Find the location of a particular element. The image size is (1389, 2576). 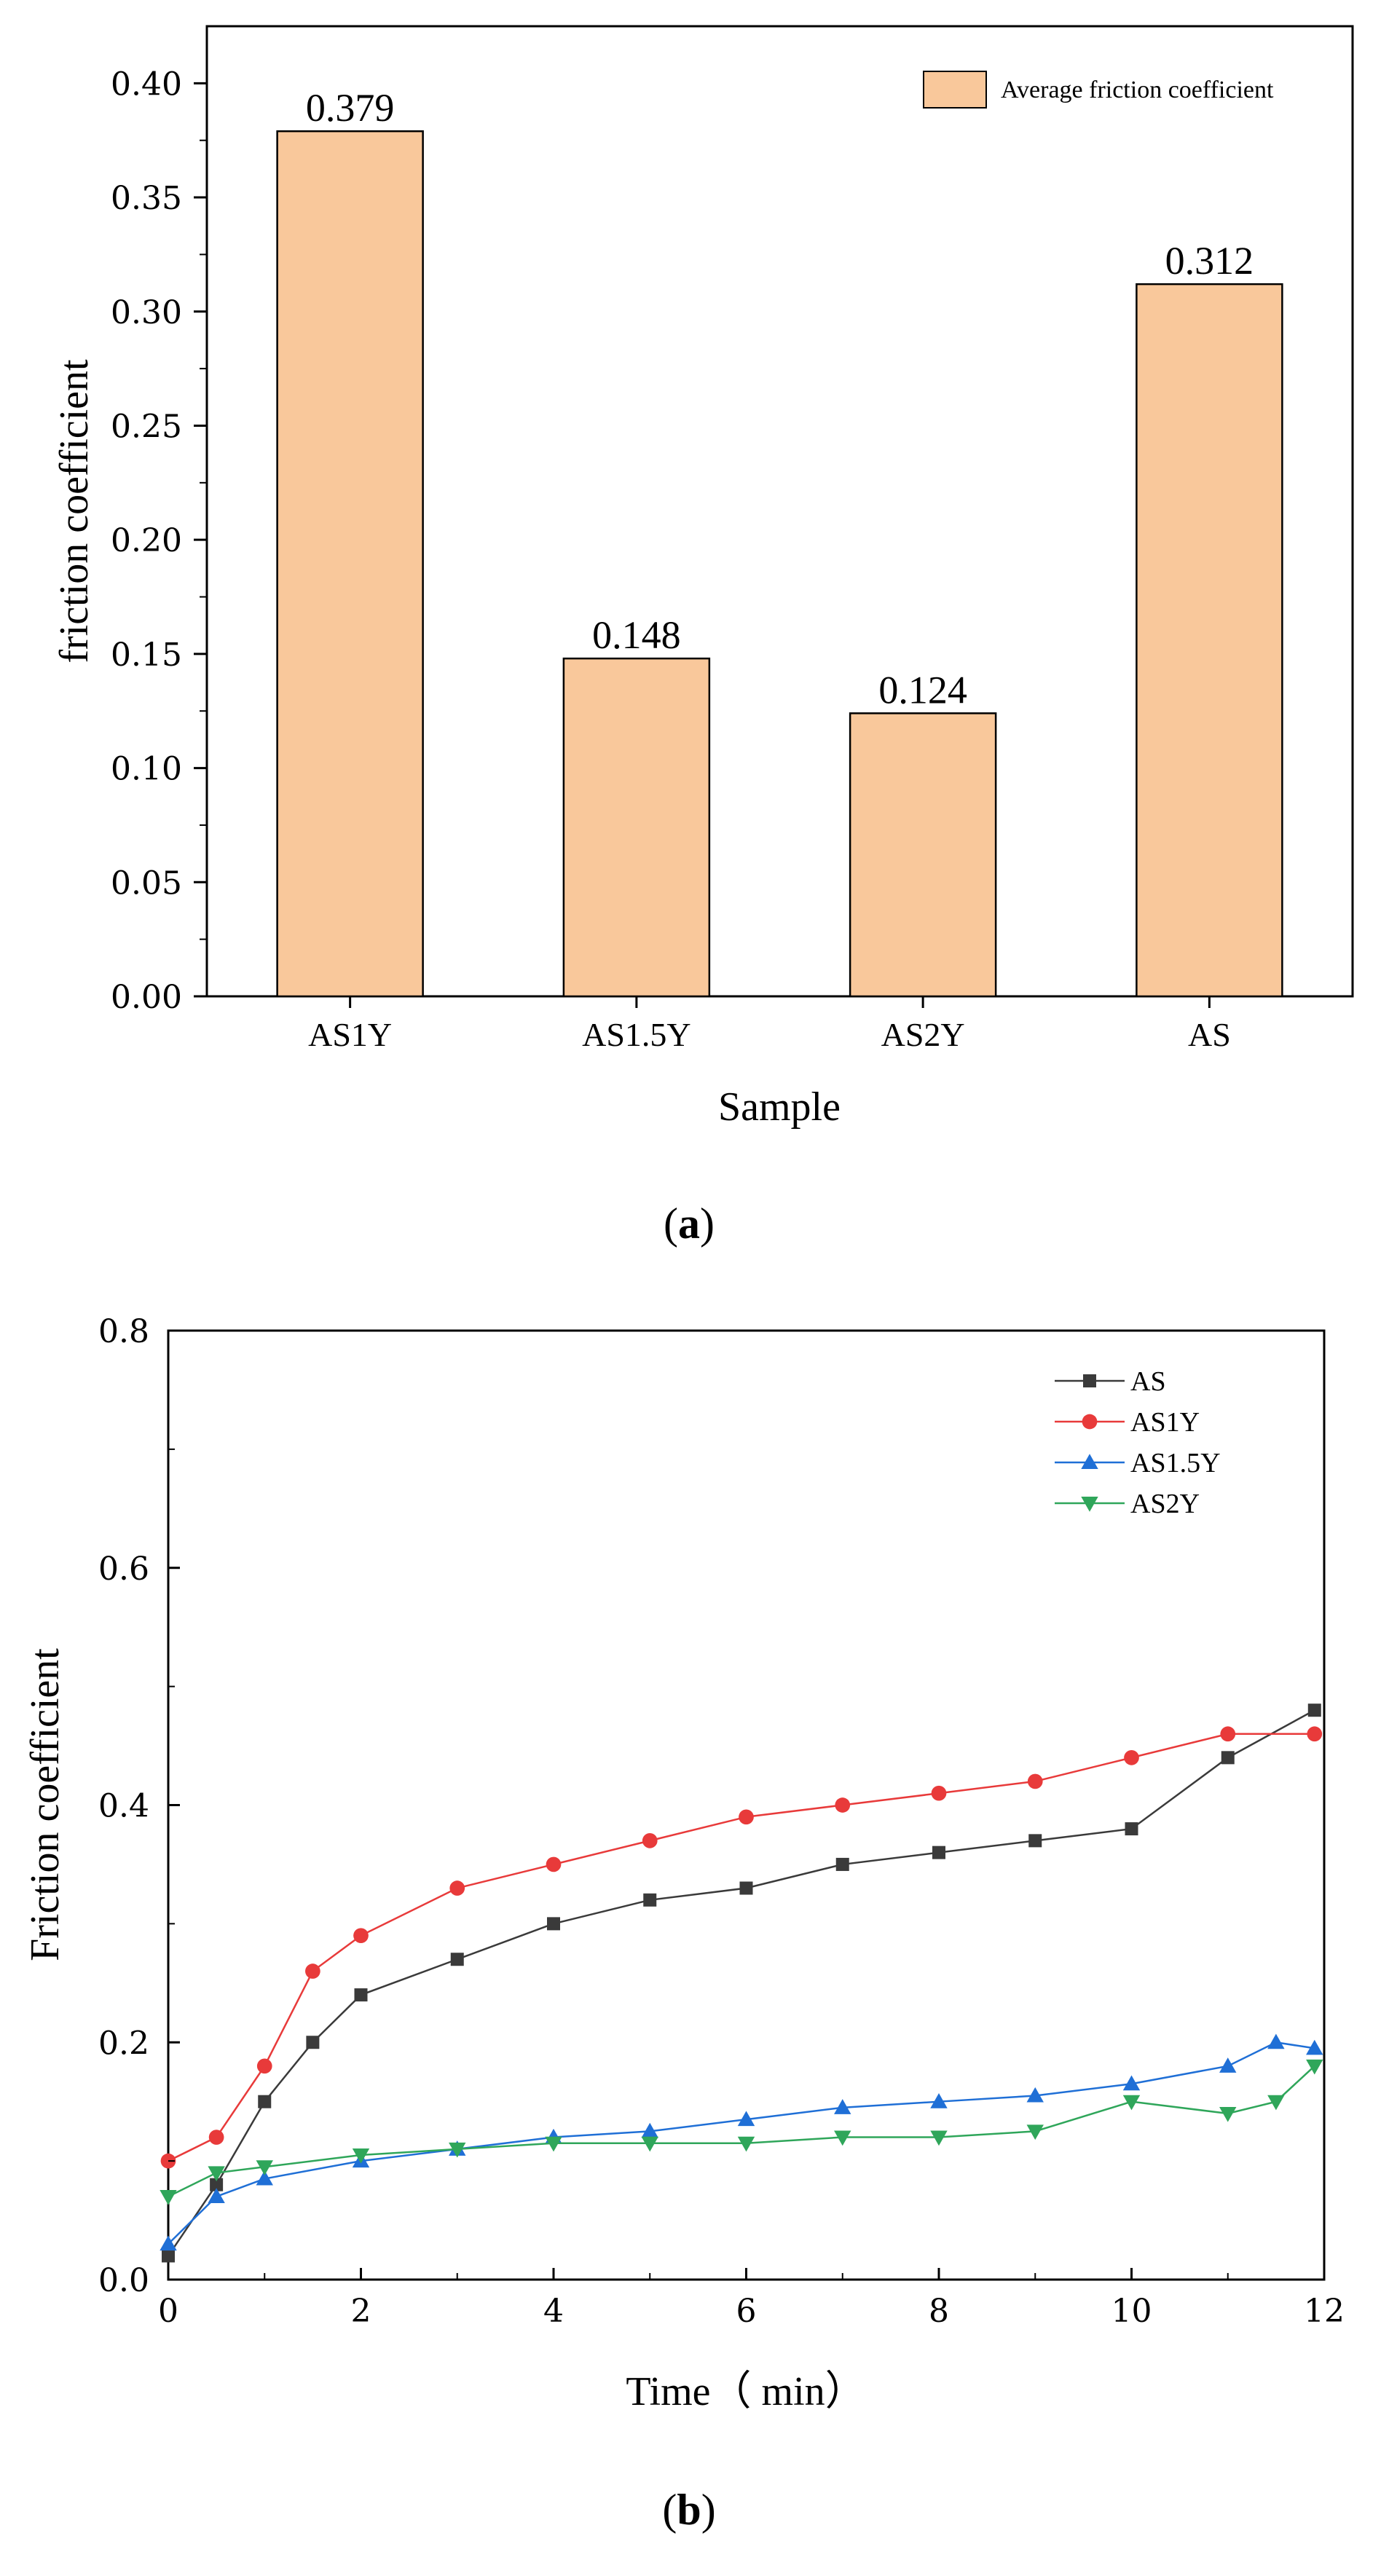

bar-AS1.5Y is located at coordinates (636, 827).